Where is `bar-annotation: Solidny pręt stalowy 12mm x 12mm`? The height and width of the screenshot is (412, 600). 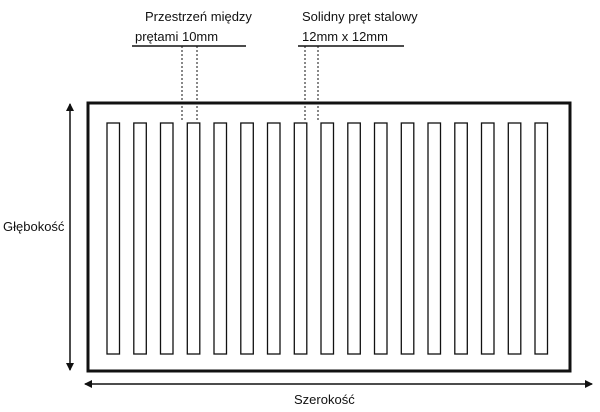 bar-annotation: Solidny pręt stalowy 12mm x 12mm is located at coordinates (358, 65).